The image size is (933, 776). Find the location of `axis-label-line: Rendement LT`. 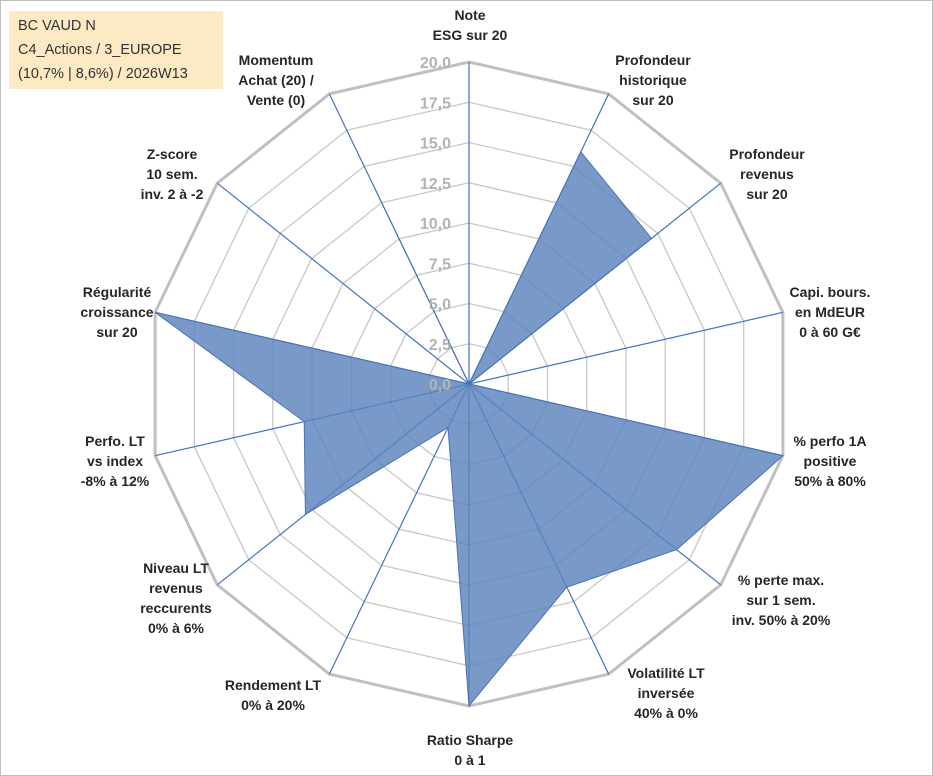

axis-label-line: Rendement LT is located at coordinates (273, 685).